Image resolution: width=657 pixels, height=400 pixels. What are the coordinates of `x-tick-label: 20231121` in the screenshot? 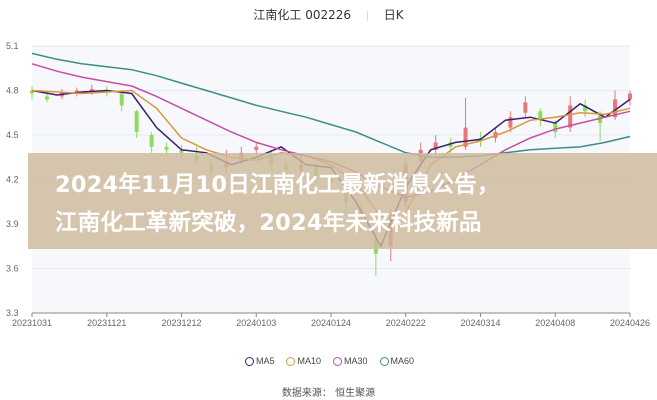 It's located at (106, 323).